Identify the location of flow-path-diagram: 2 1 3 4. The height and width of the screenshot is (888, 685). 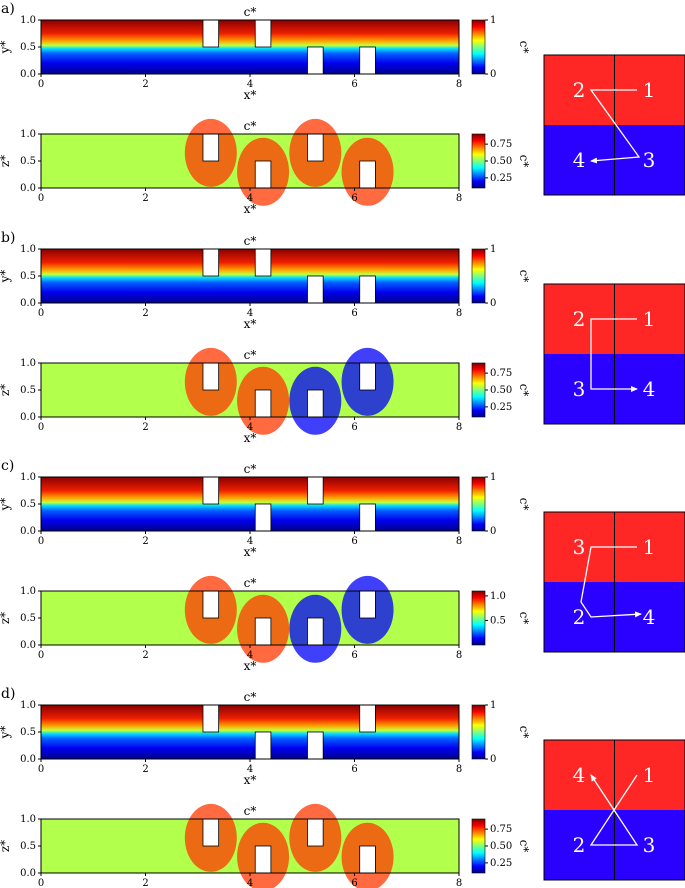
(614, 354).